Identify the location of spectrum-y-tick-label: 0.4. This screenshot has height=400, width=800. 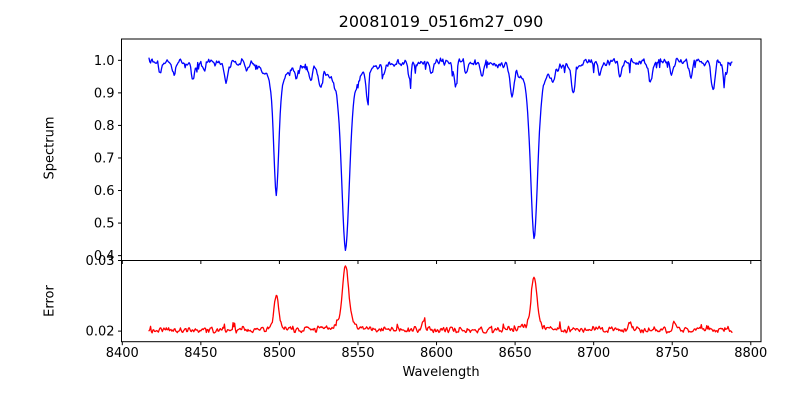
(104, 256).